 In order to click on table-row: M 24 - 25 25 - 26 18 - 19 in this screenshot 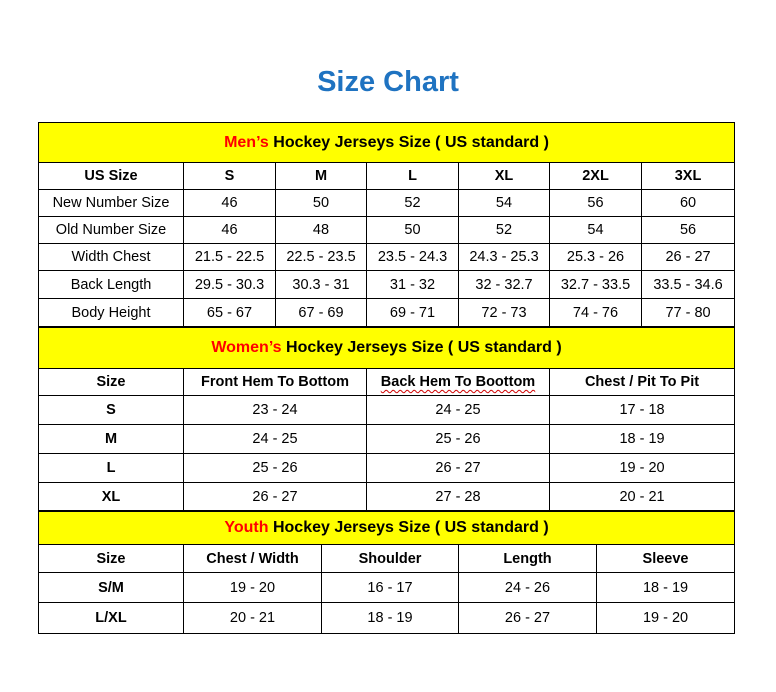, I will do `click(387, 439)`.